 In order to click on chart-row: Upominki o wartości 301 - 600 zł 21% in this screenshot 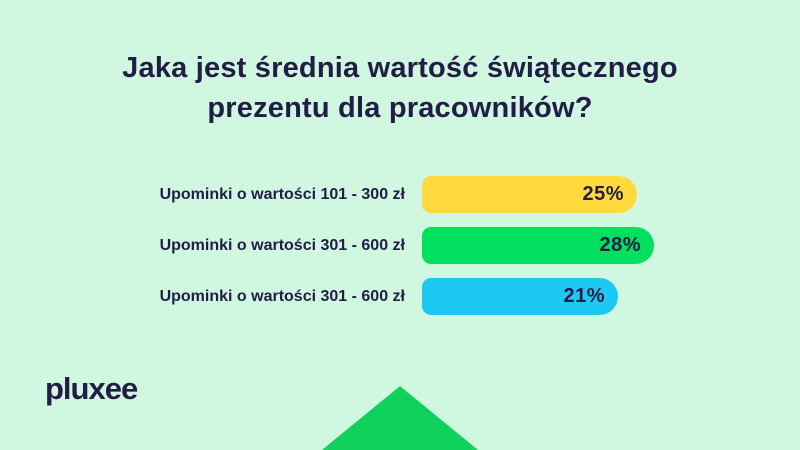, I will do `click(400, 296)`.